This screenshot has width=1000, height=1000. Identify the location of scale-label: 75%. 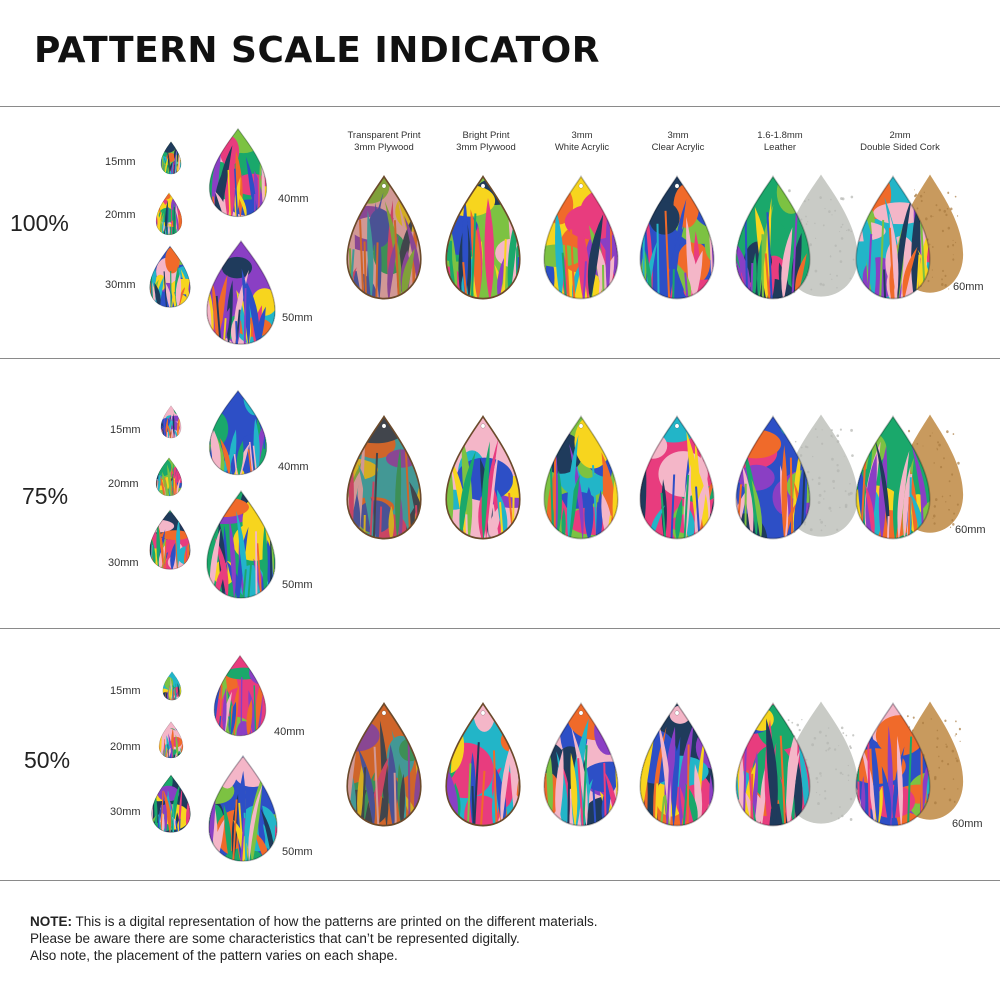
(45, 496).